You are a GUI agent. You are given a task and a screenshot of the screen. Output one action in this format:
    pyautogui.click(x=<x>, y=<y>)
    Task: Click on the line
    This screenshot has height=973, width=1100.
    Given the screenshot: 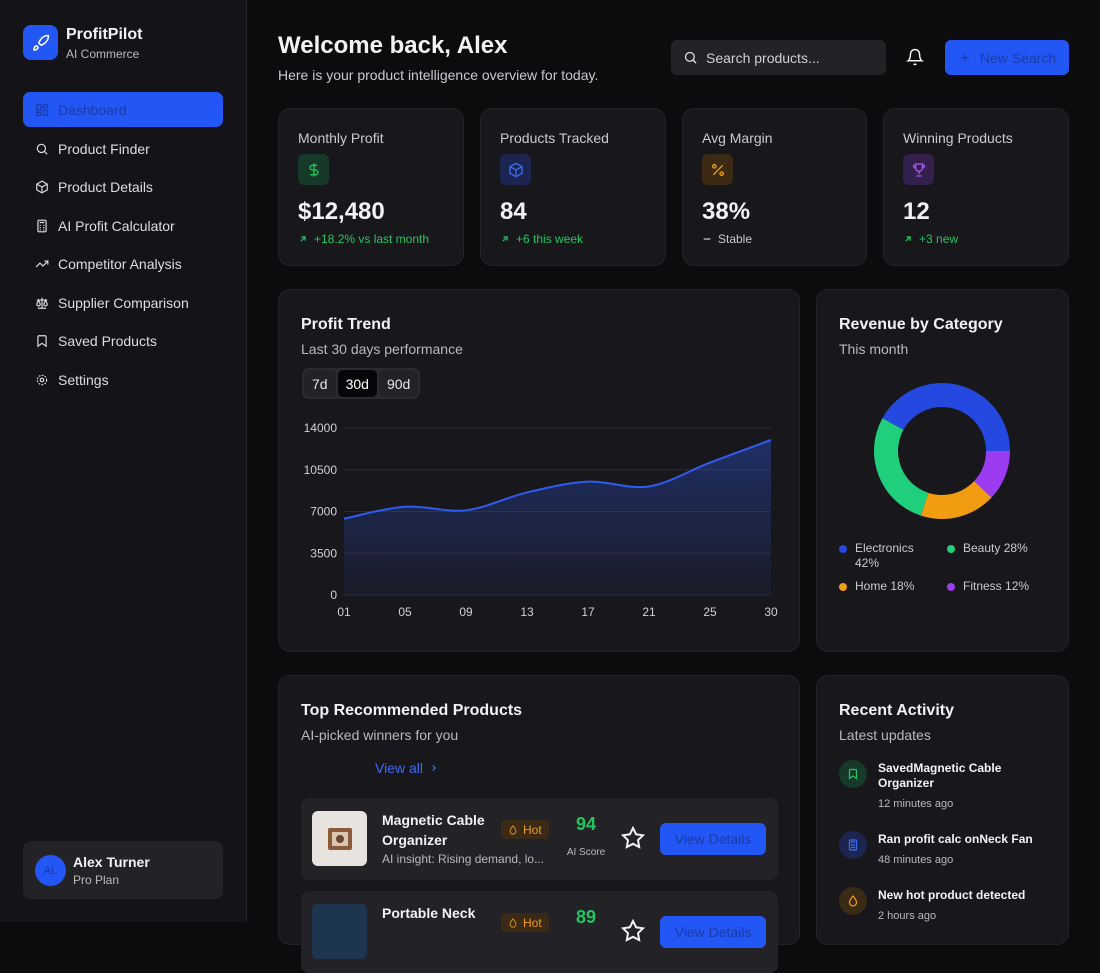 What is the action you would take?
    pyautogui.click(x=557, y=479)
    